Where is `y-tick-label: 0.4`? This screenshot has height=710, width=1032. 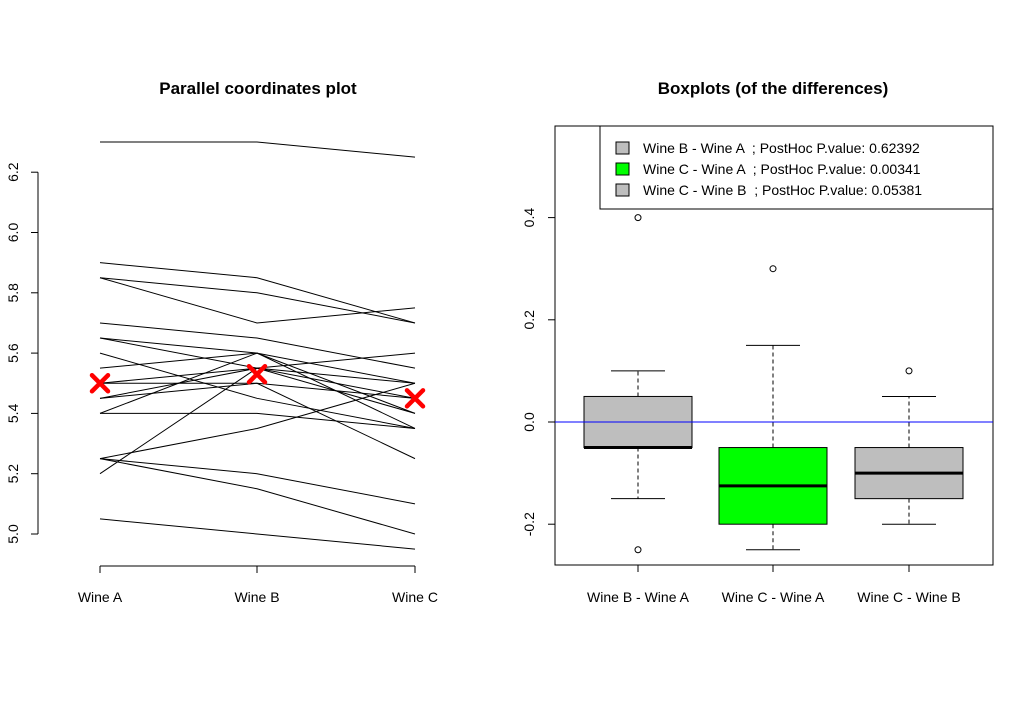
y-tick-label: 0.4 is located at coordinates (529, 218).